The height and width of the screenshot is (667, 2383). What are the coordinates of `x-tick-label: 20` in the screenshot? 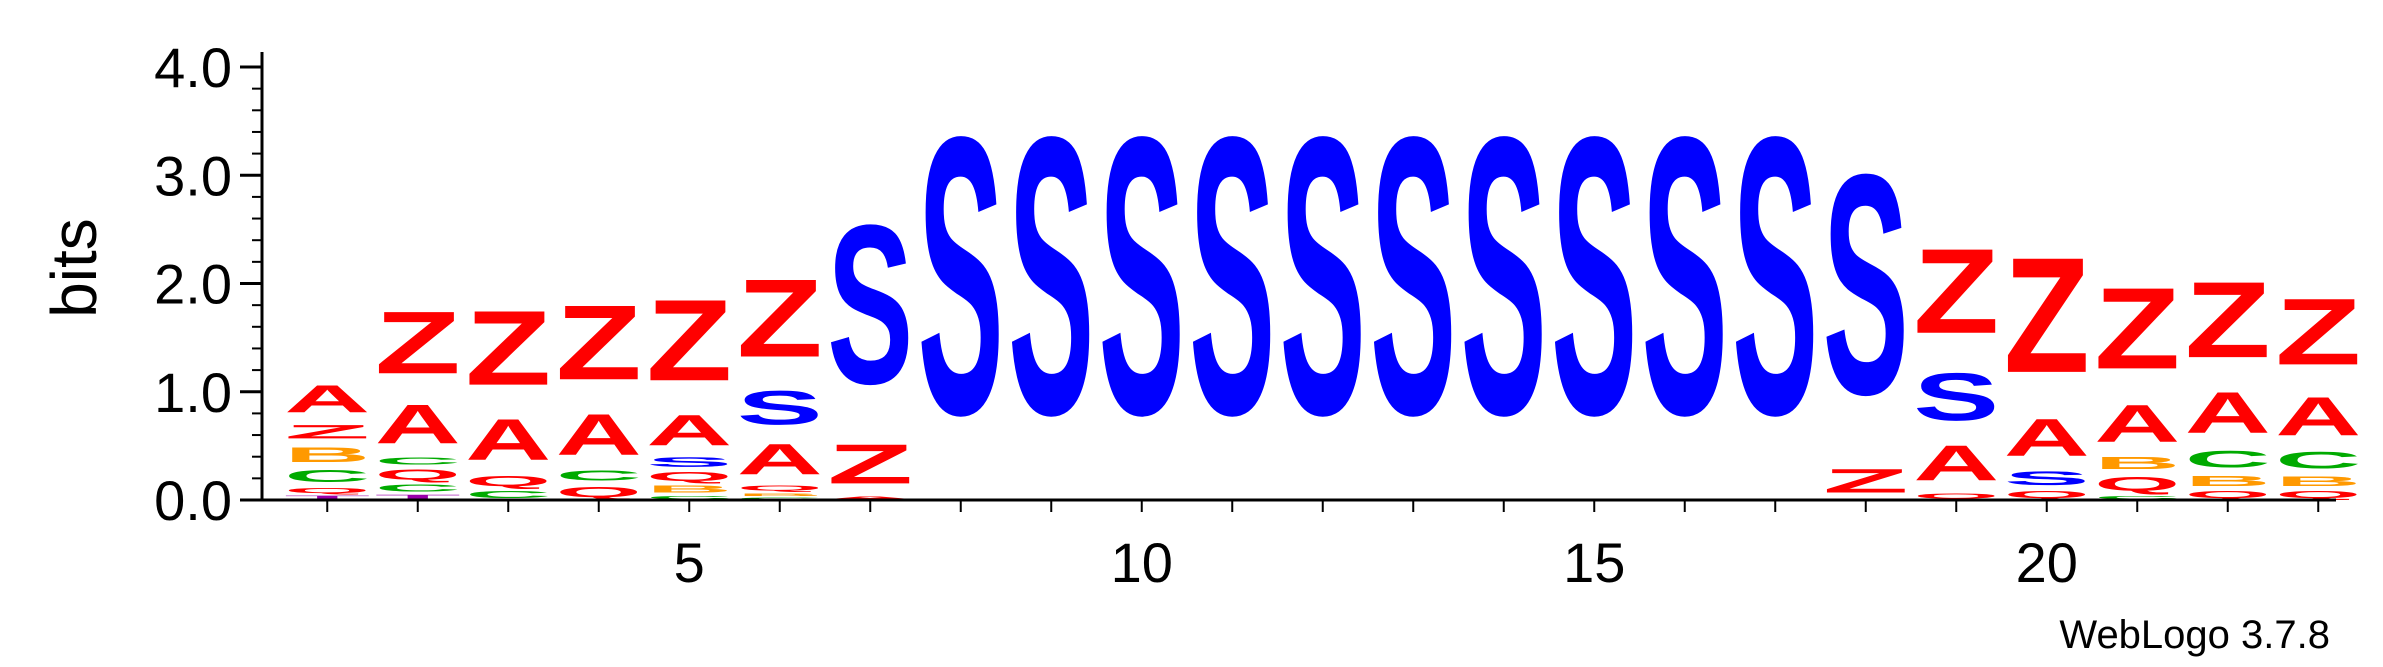 It's located at (2047, 562).